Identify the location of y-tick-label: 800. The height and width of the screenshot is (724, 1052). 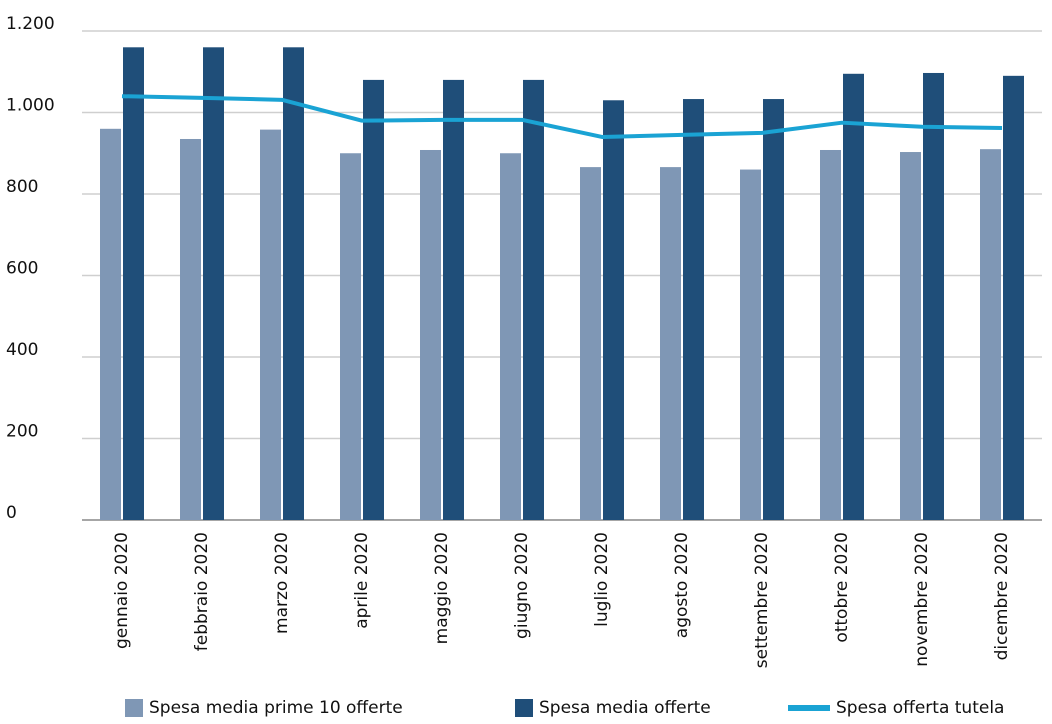
(22, 187).